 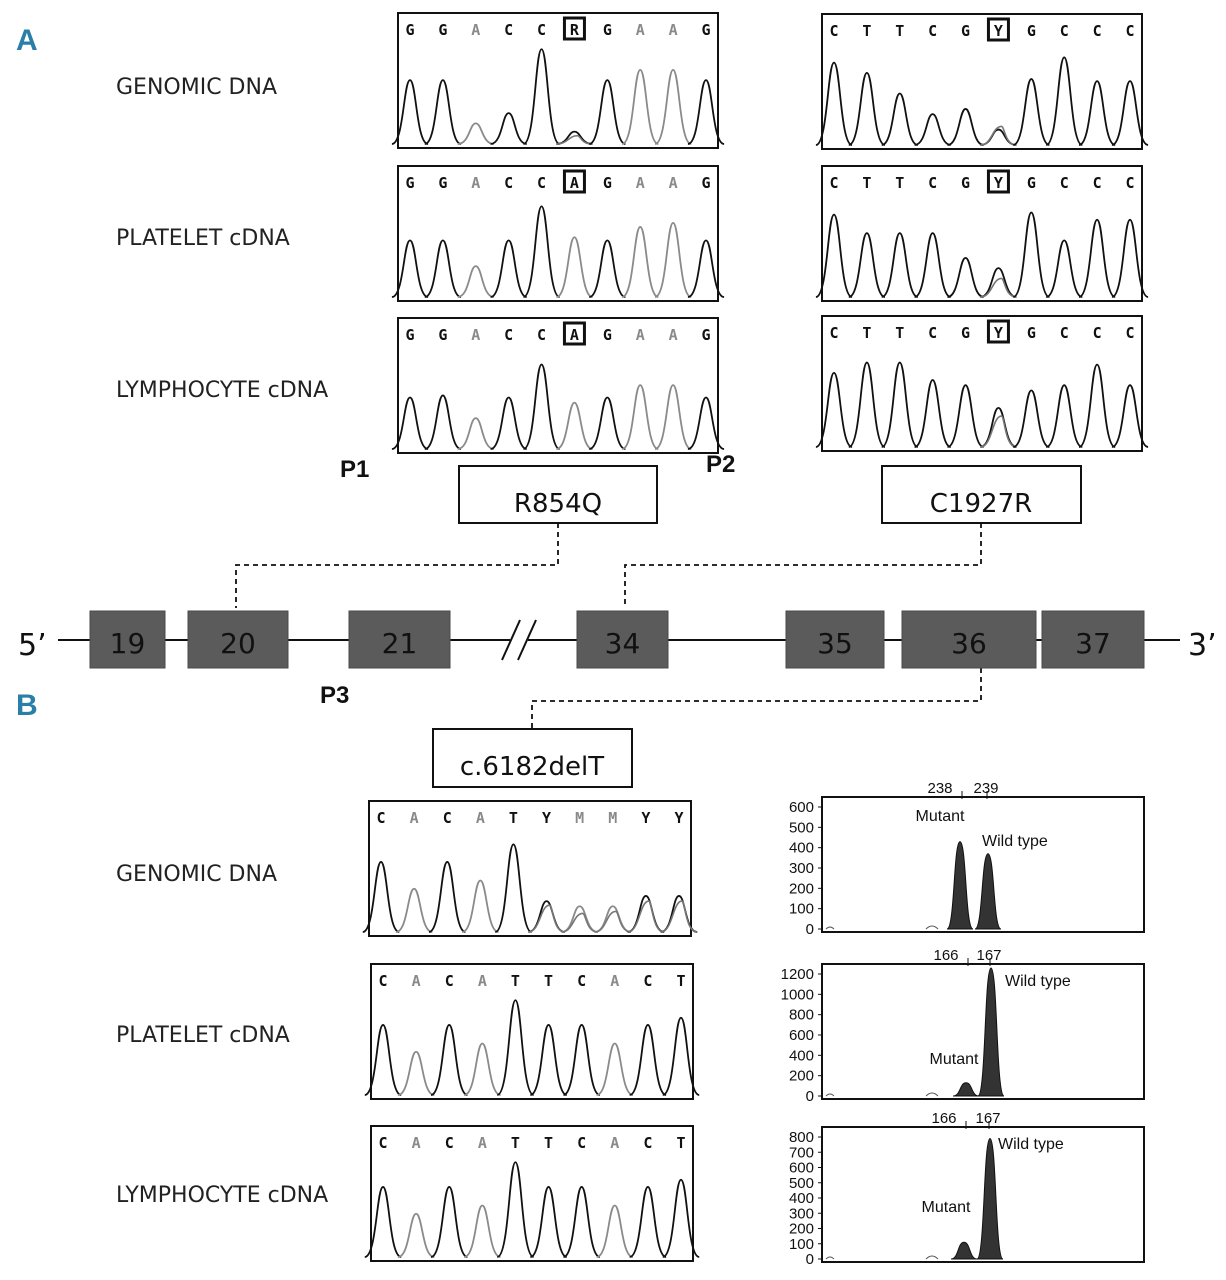 What do you see at coordinates (756, 698) in the screenshot?
I see `connector-c6182delt` at bounding box center [756, 698].